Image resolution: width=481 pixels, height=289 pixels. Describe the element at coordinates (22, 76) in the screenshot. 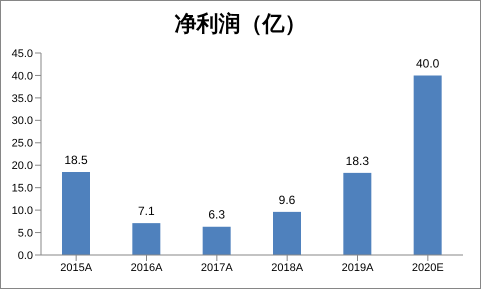

I see `y-tick-label: 40.0` at that location.